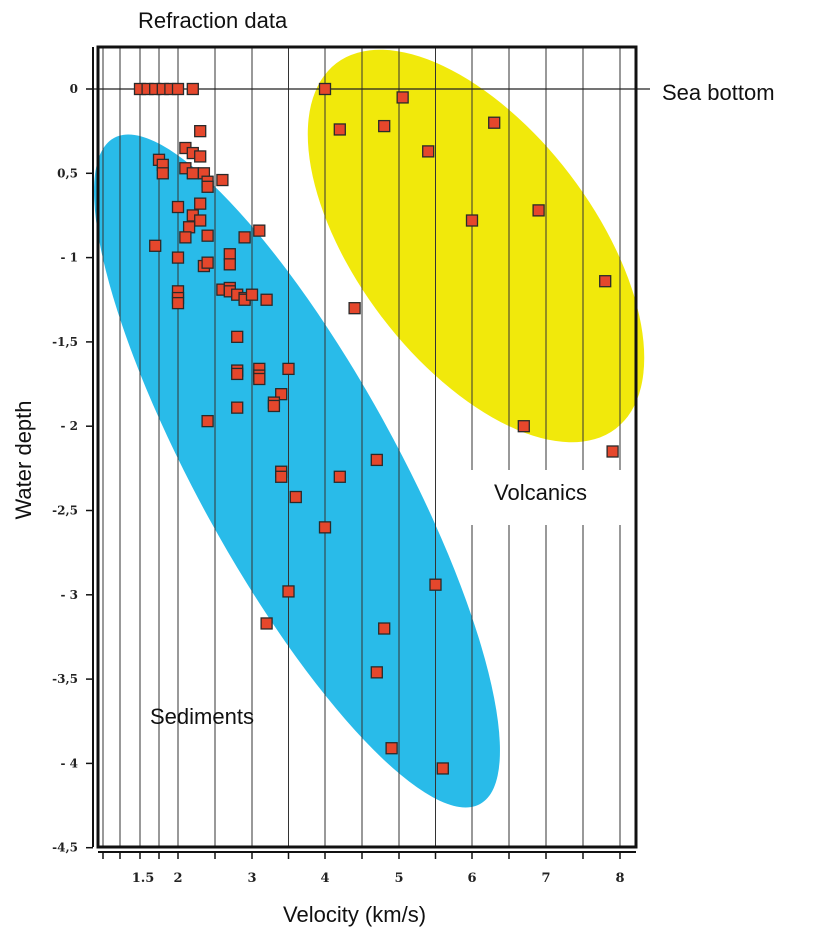 This screenshot has height=933, width=813. Describe the element at coordinates (74, 89) in the screenshot. I see `y-tick-label: 0` at that location.